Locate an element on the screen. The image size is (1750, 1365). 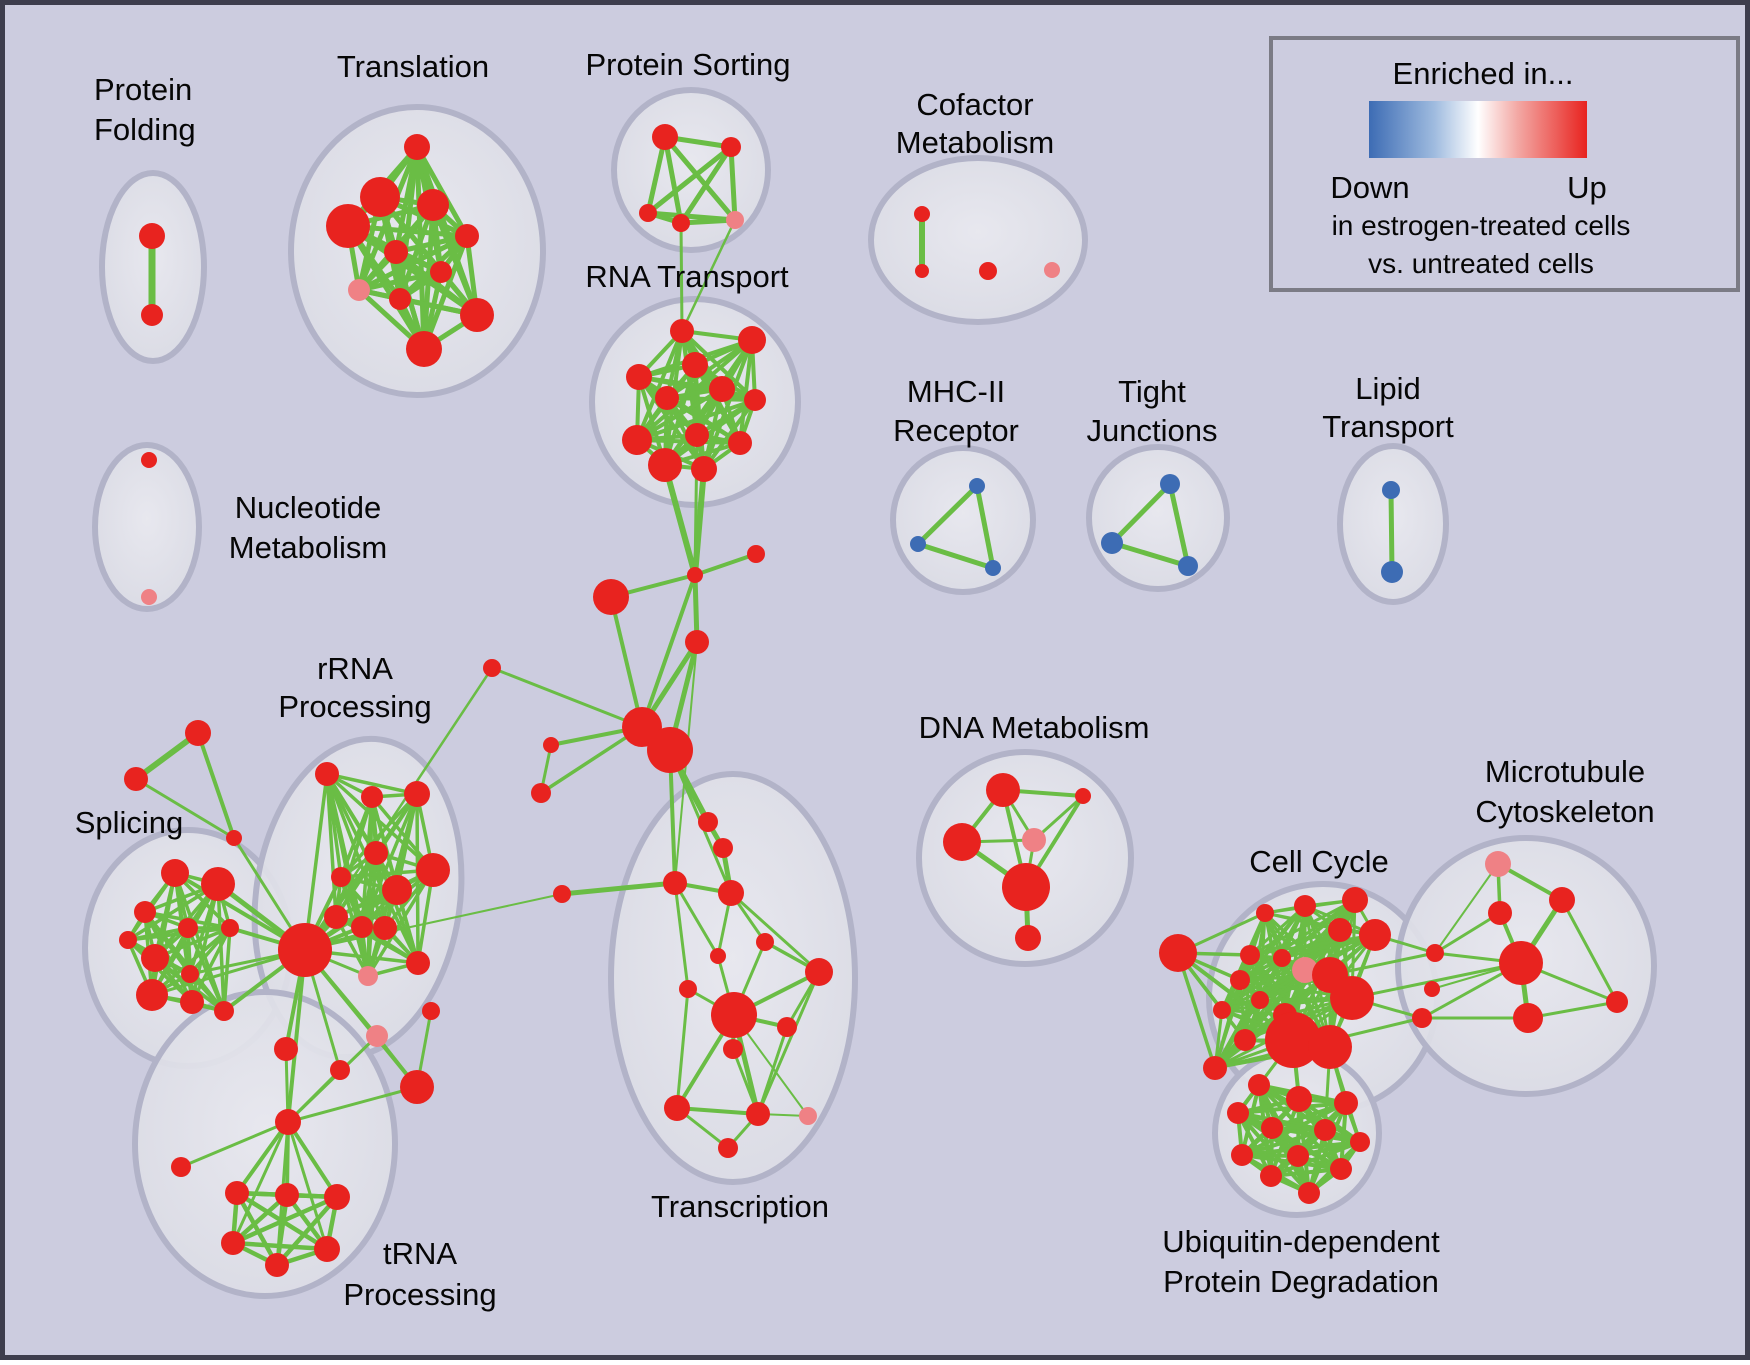
cluster-trna-processing is located at coordinates (265, 1144).